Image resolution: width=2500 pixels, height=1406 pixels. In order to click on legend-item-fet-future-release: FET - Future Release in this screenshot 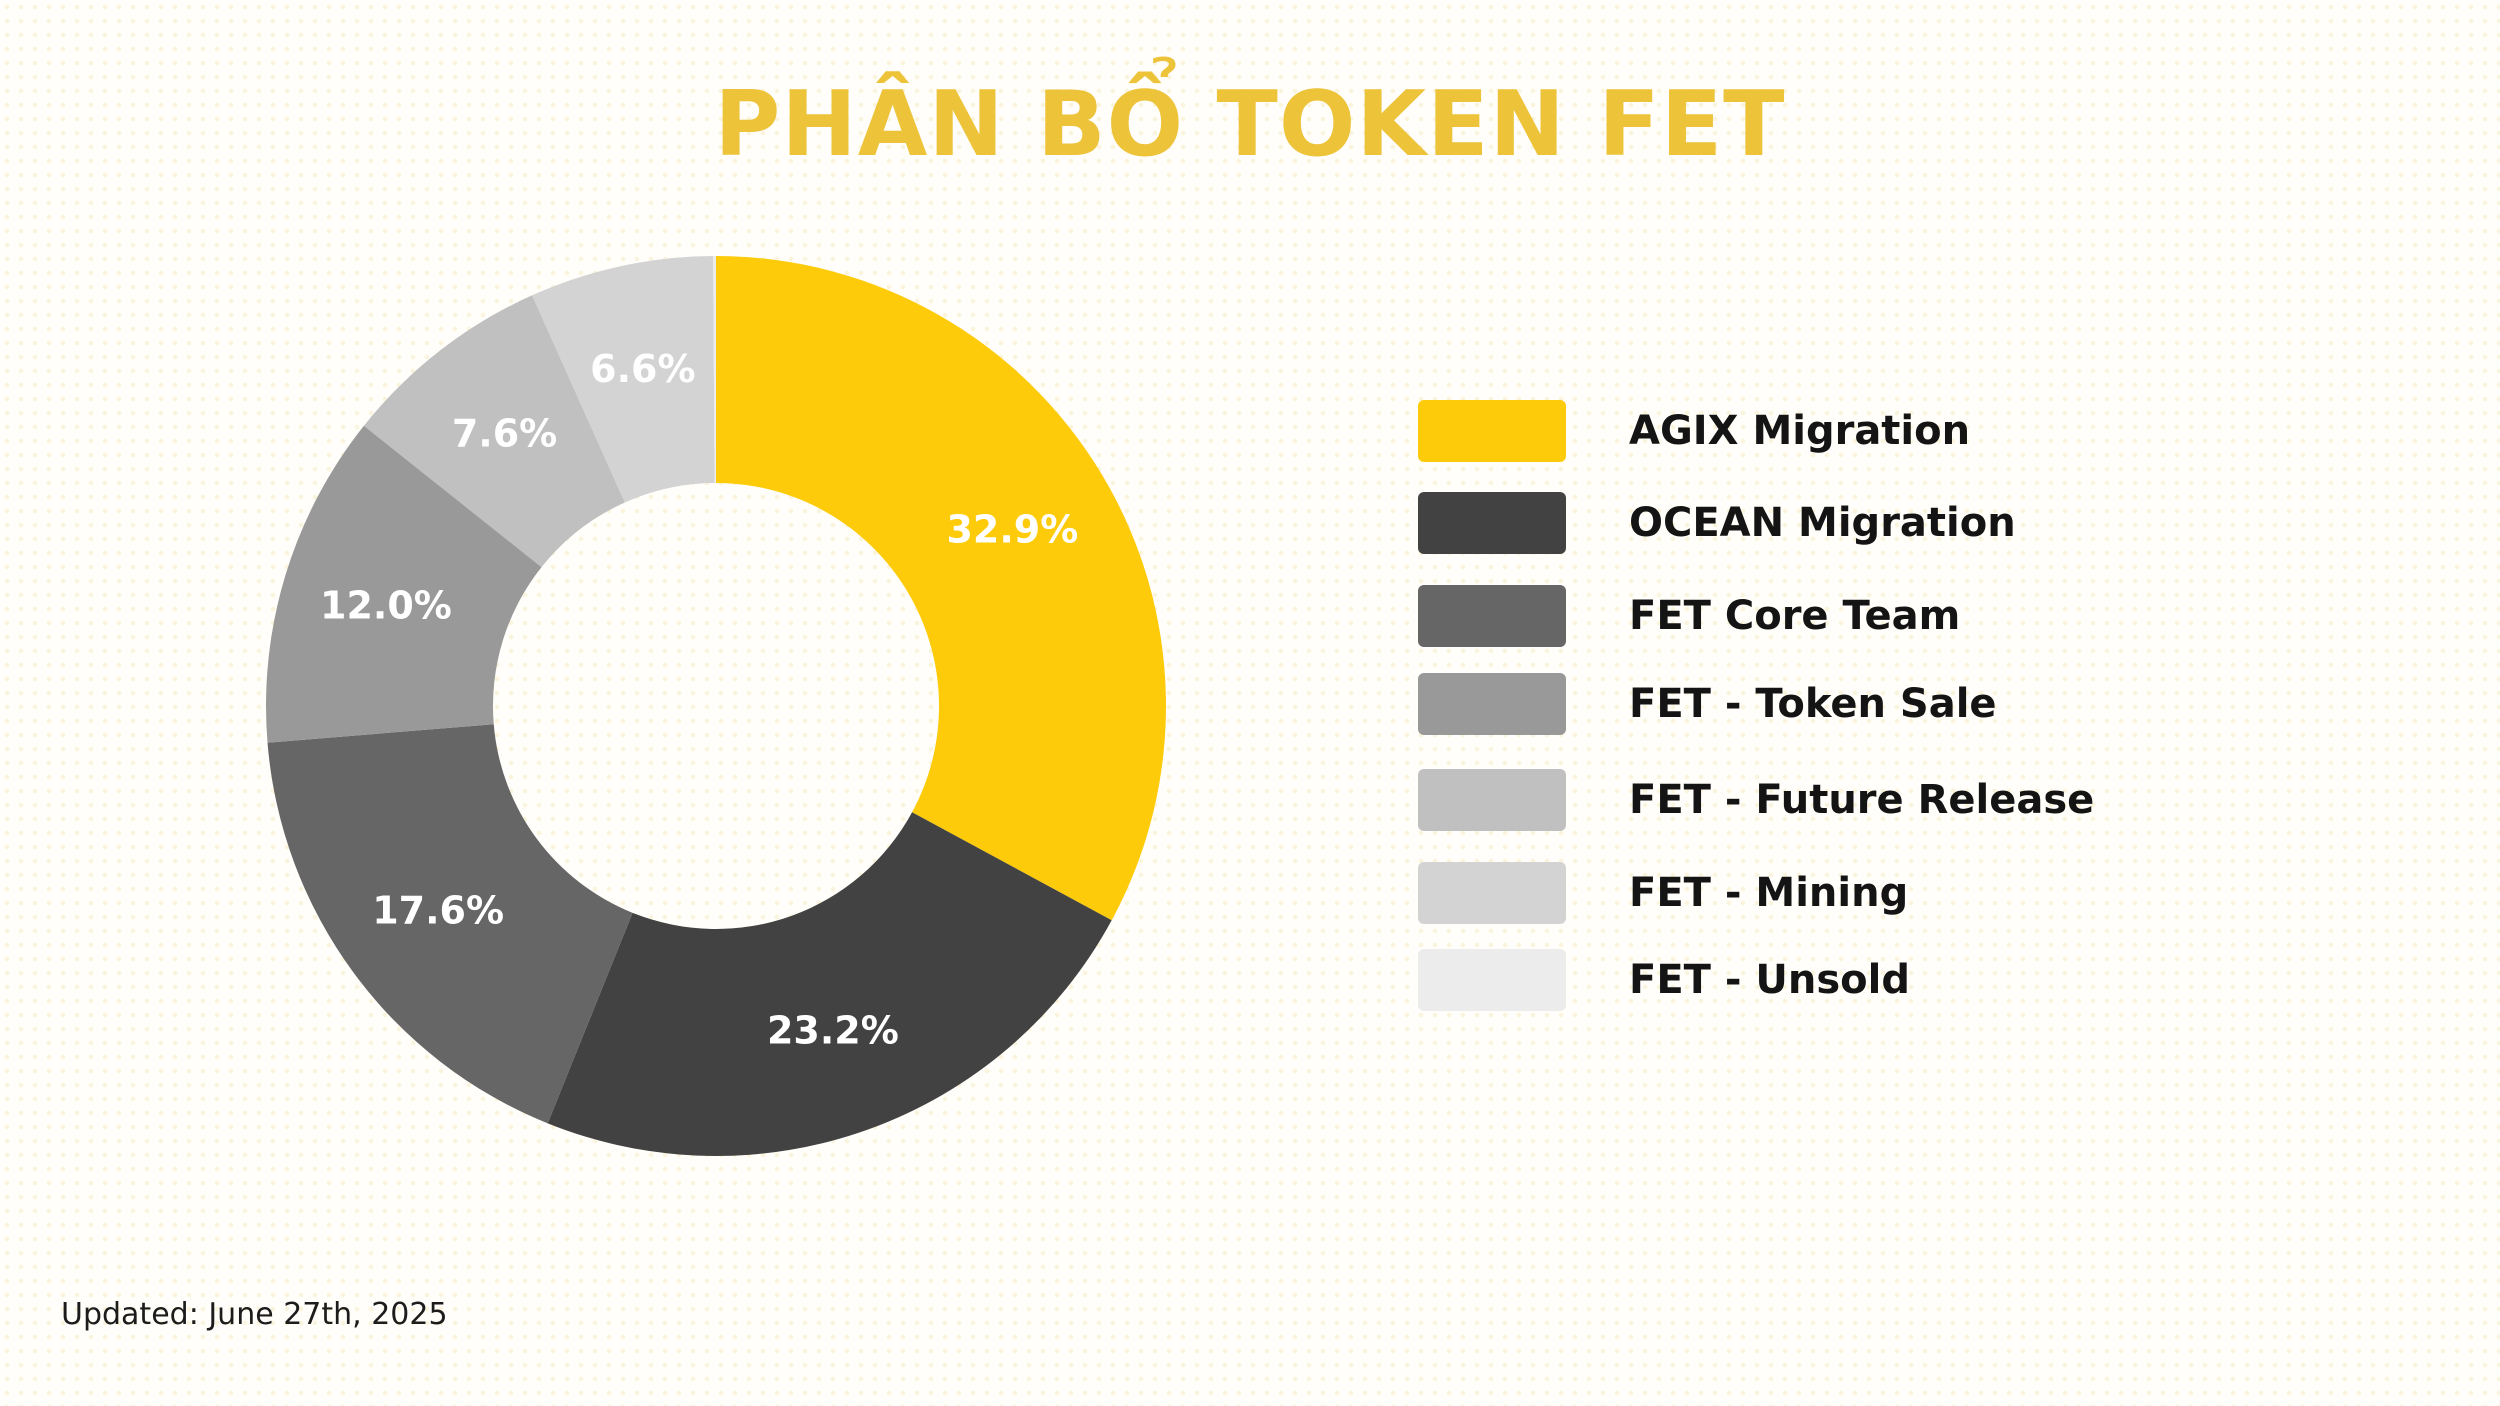, I will do `click(1756, 800)`.